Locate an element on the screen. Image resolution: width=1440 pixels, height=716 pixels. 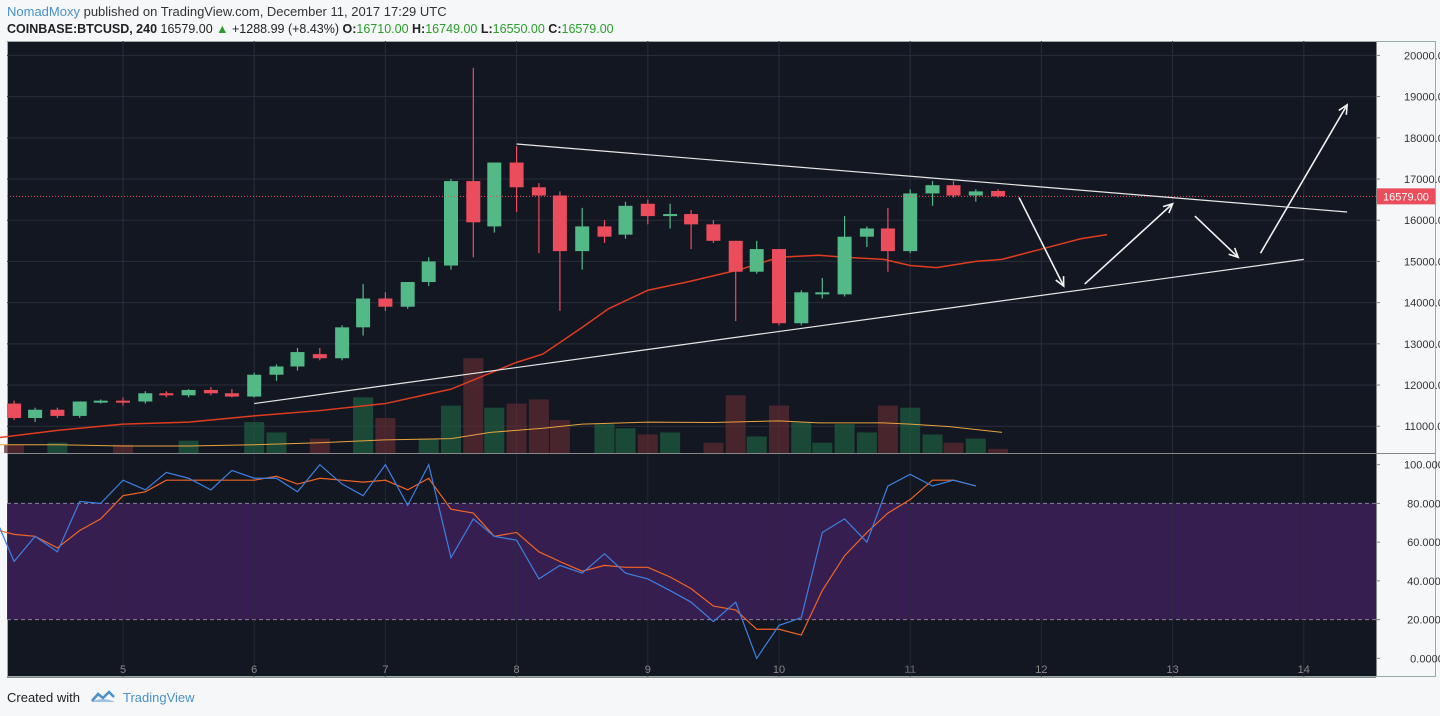
low-value: 16550.00 is located at coordinates (518, 29).